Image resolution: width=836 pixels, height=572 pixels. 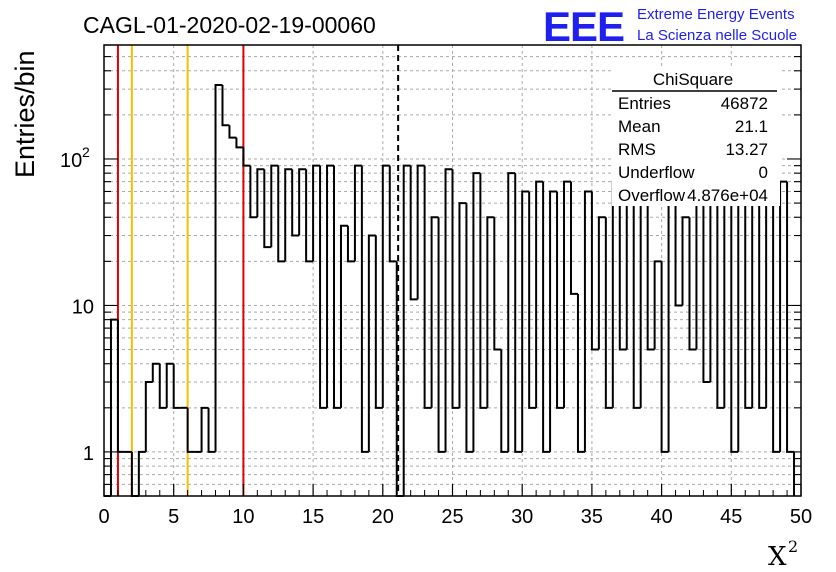 I want to click on stats-label-underflow: Underflow, so click(x=656, y=172).